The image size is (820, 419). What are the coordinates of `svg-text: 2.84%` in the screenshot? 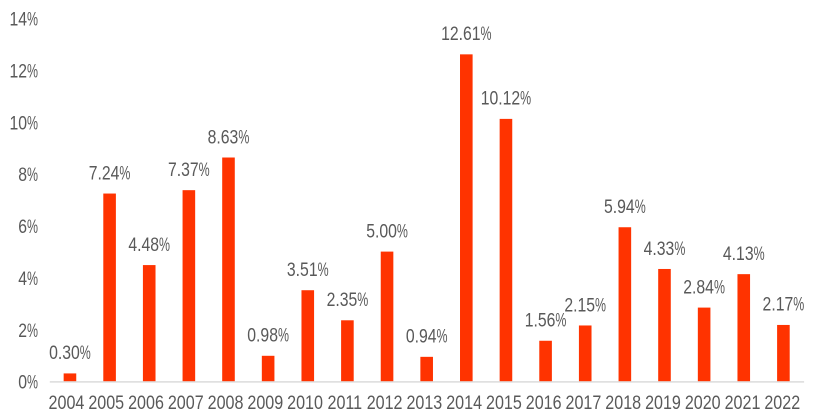 It's located at (704, 287).